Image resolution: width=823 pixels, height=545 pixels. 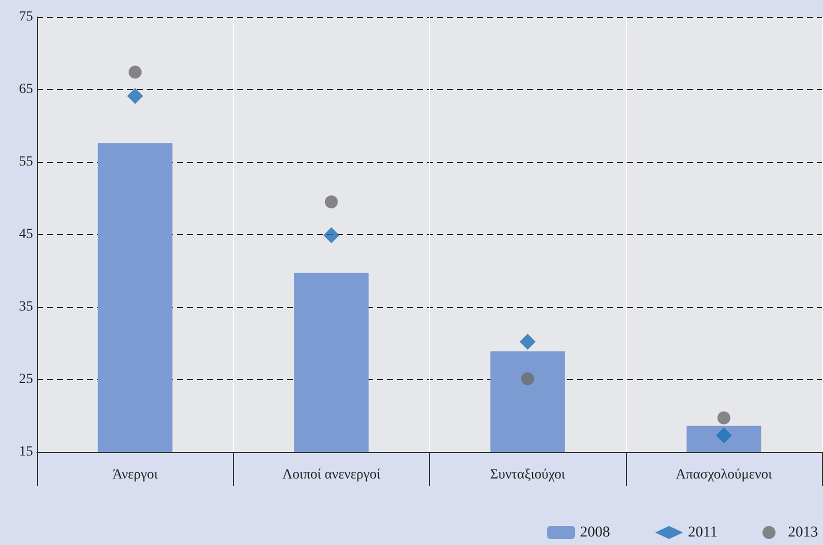 I want to click on y-tick-label: 15, so click(x=26, y=452).